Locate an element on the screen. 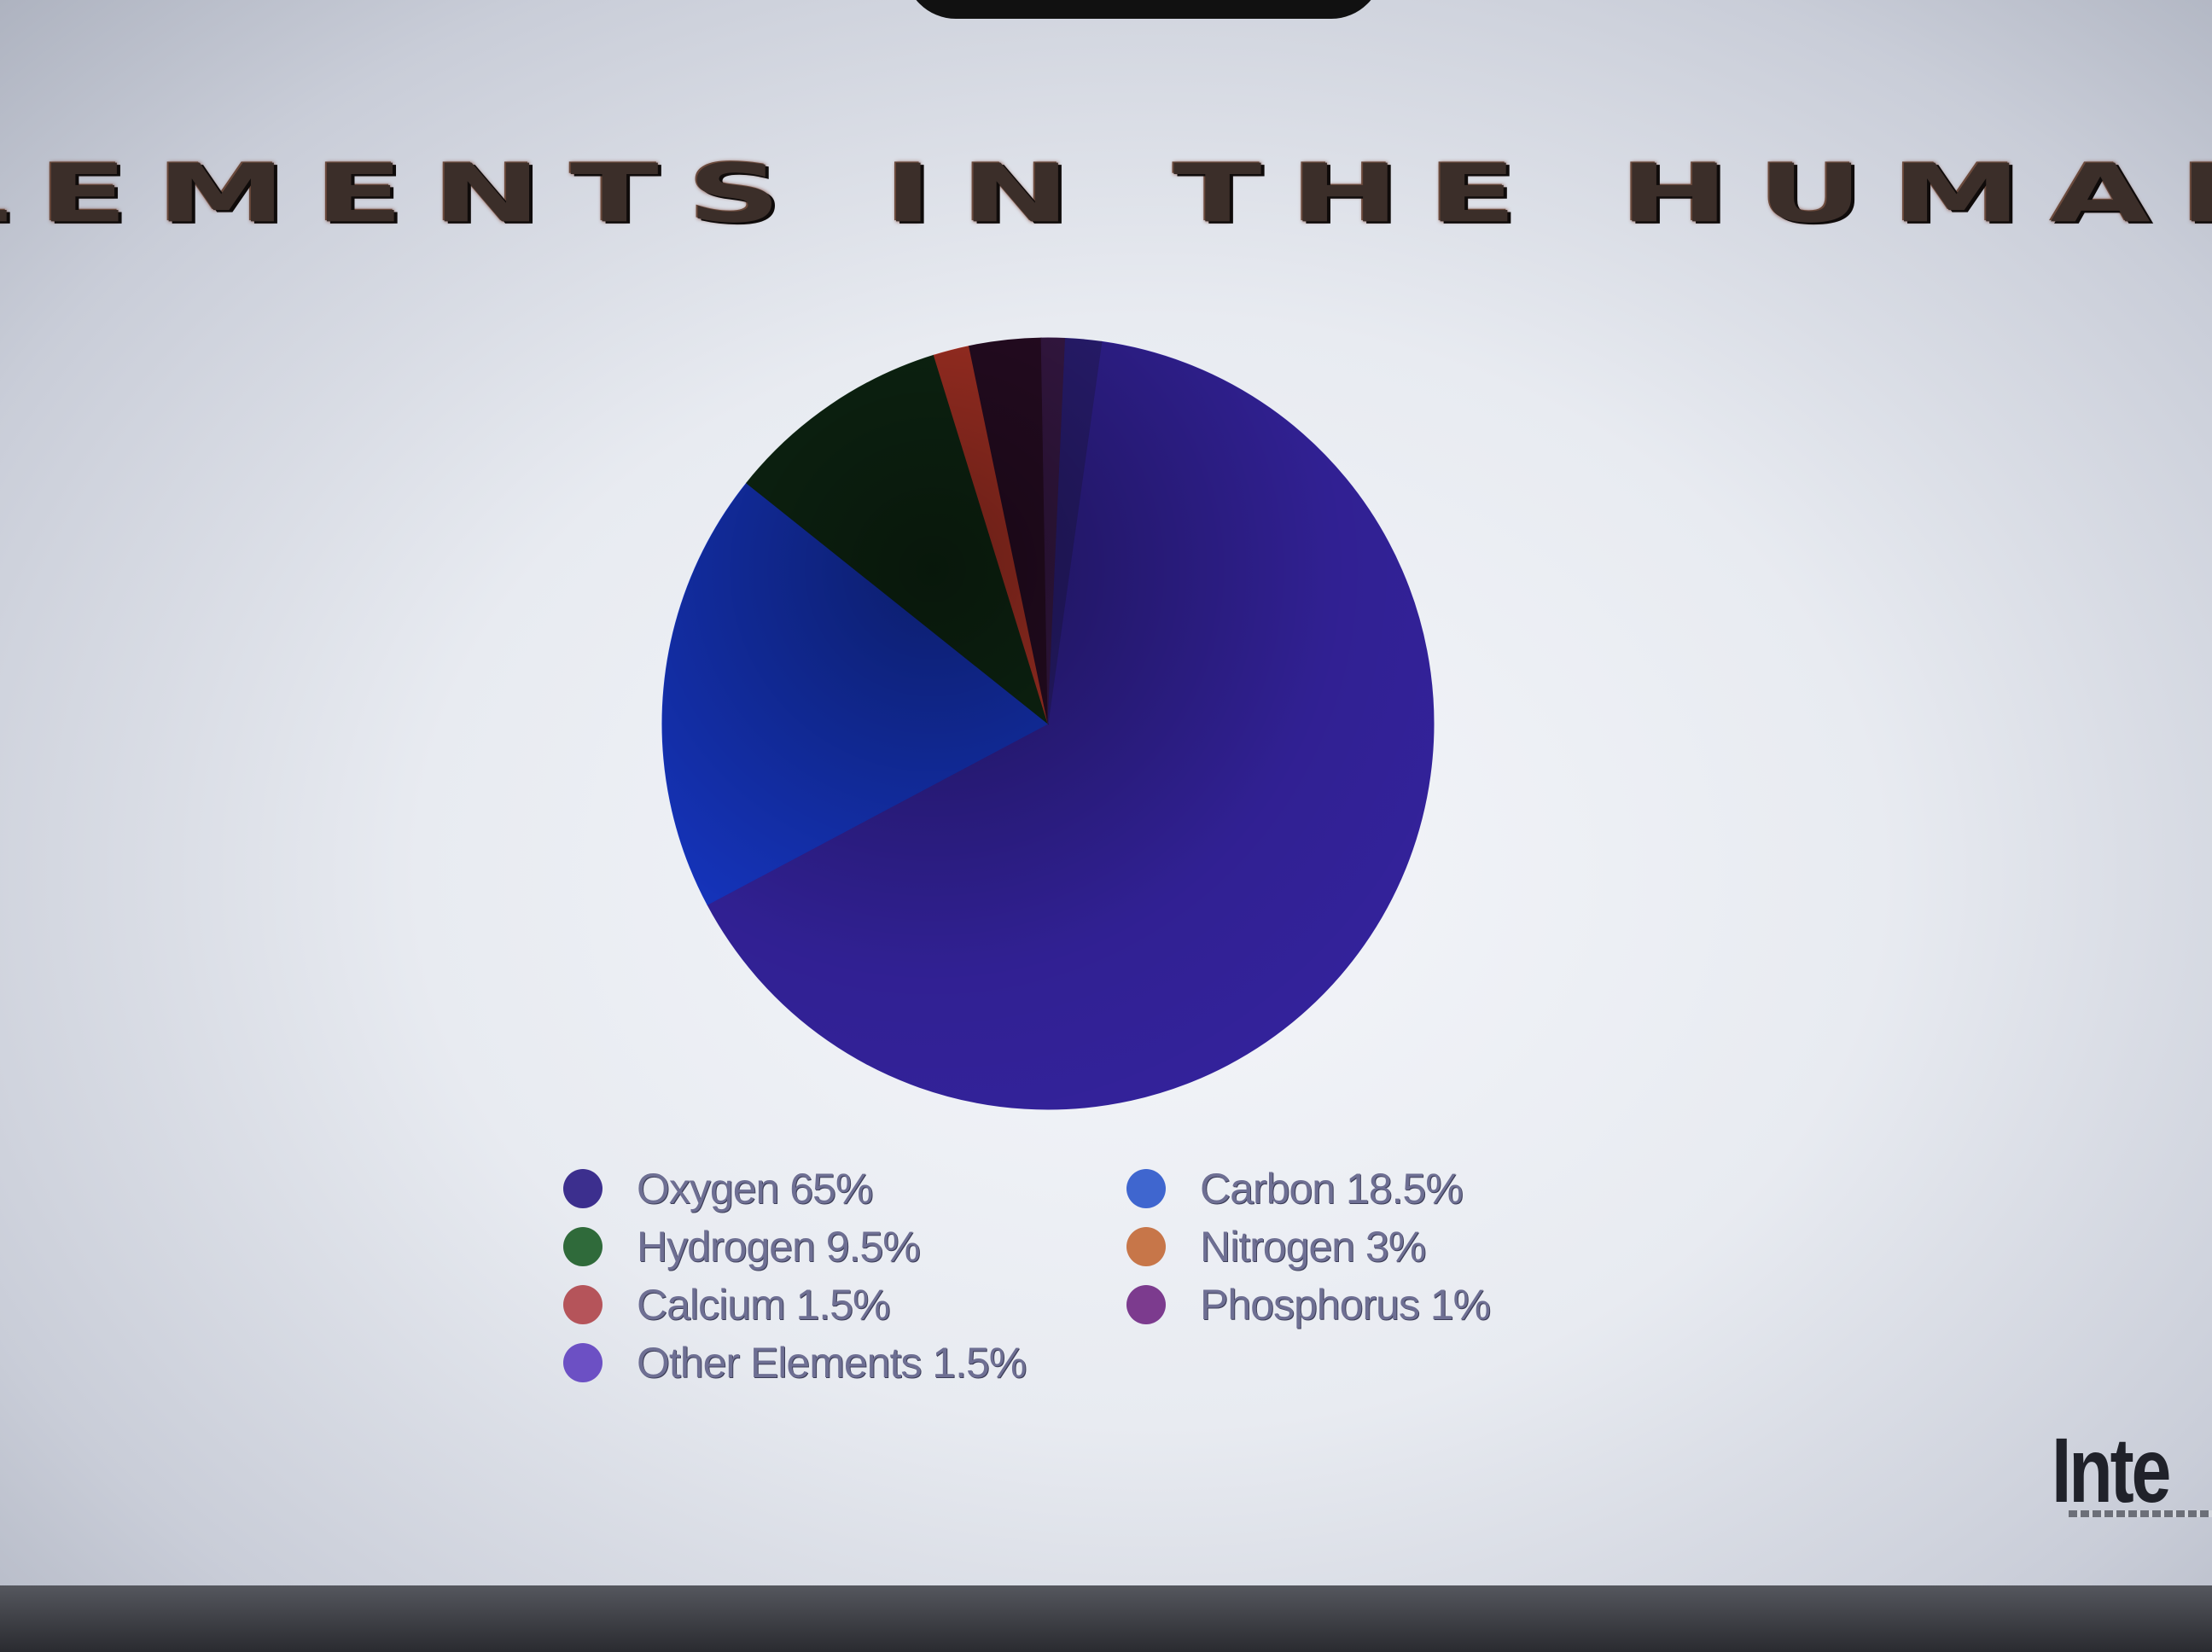 Image resolution: width=2212 pixels, height=1652 pixels. screen-top-notch is located at coordinates (1143, 9).